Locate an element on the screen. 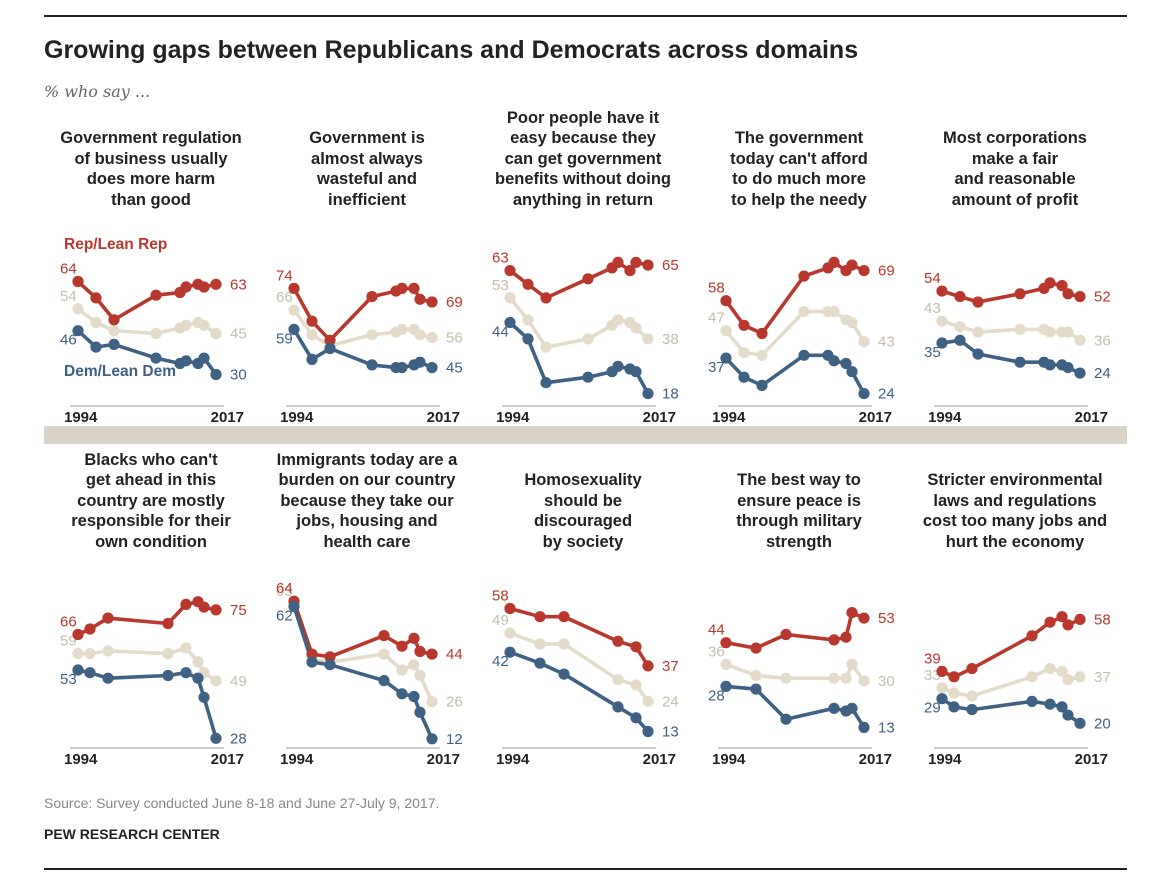 Image resolution: width=1170 pixels, height=892 pixels. chart-plot: 63 26 64 44 62 12 1994 2017 is located at coordinates (369, 674).